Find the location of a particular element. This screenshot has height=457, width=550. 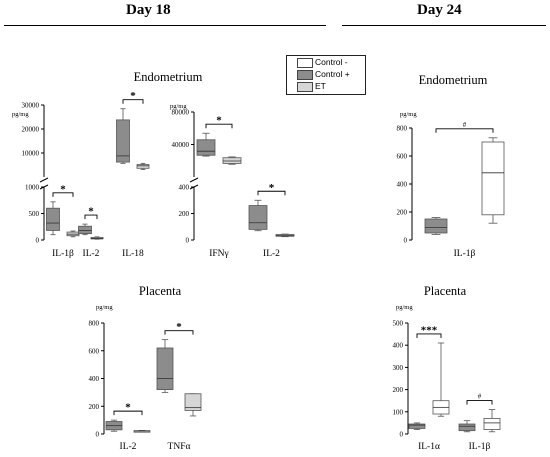

axis-break-mark-d18-endo-a is located at coordinates (44, 180).